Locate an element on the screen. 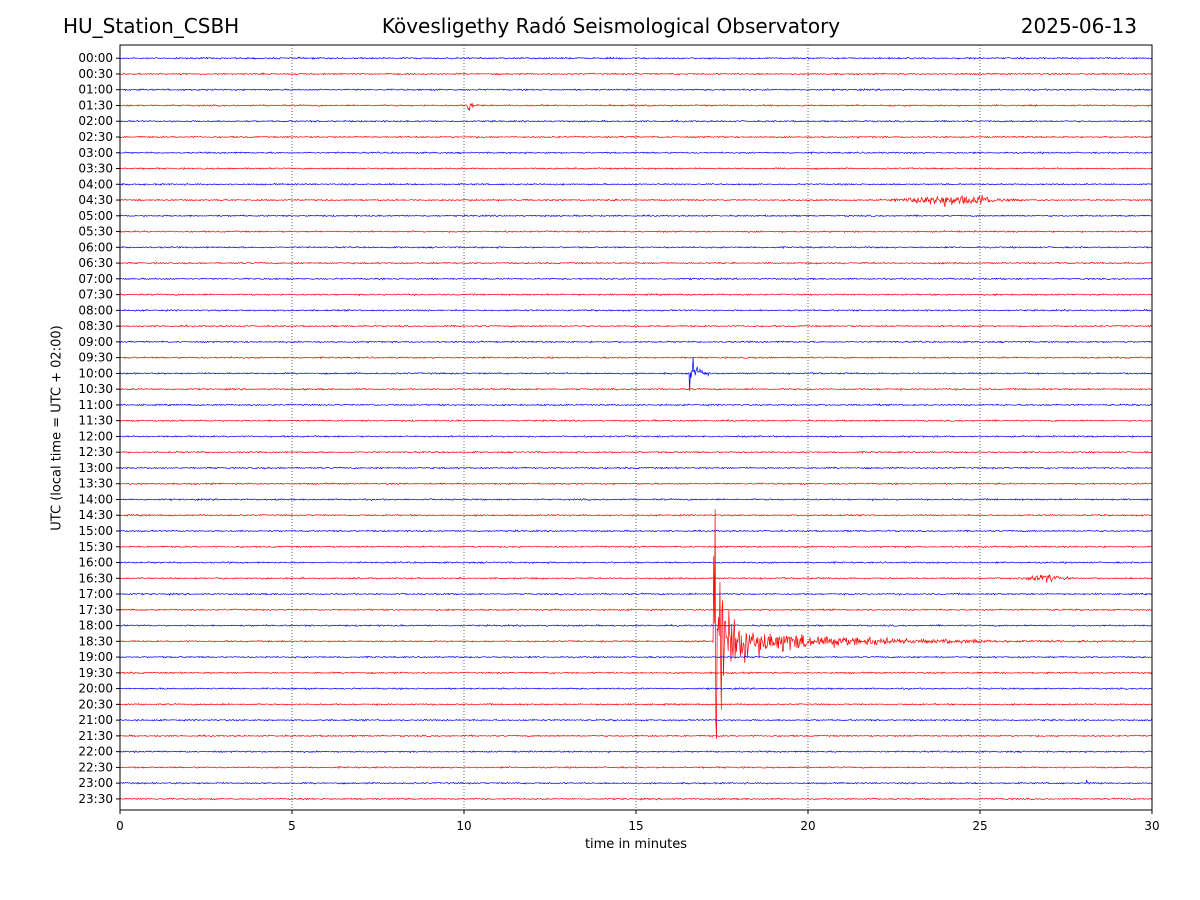 The width and height of the screenshot is (1200, 900). y-tick-label: 19:30 is located at coordinates (95, 673).